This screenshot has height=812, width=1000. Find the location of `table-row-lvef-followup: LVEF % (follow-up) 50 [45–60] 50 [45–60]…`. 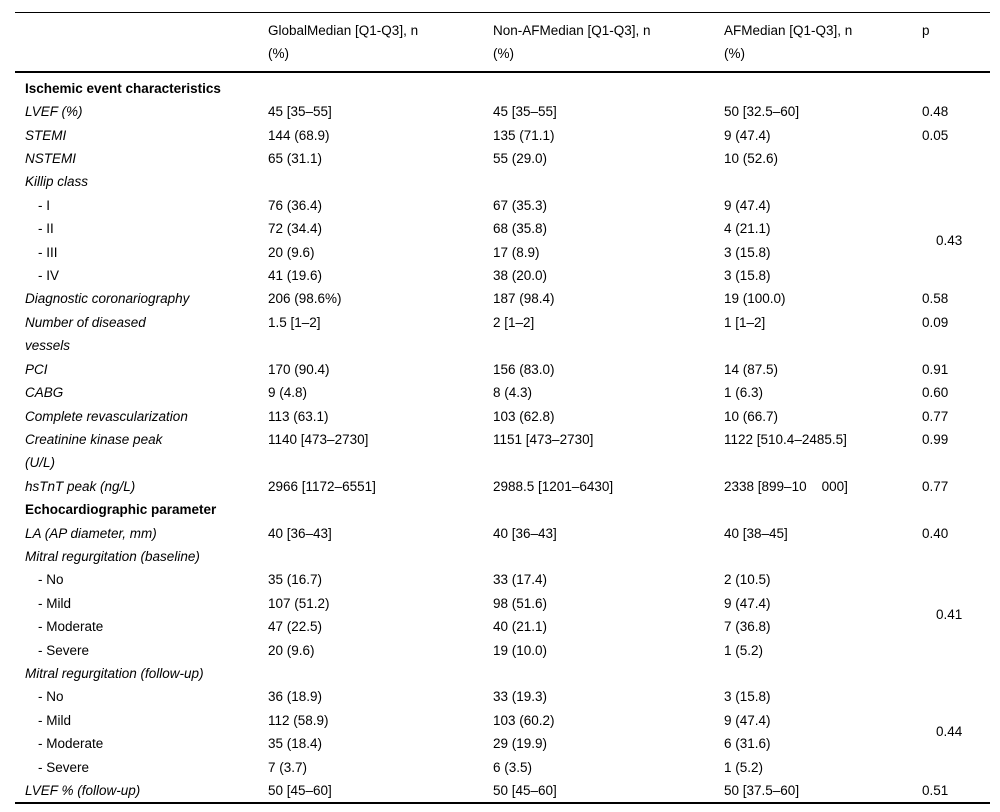

table-row-lvef-followup: LVEF % (follow-up) 50 [45–60] 50 [45–60]… is located at coordinates (502, 791).